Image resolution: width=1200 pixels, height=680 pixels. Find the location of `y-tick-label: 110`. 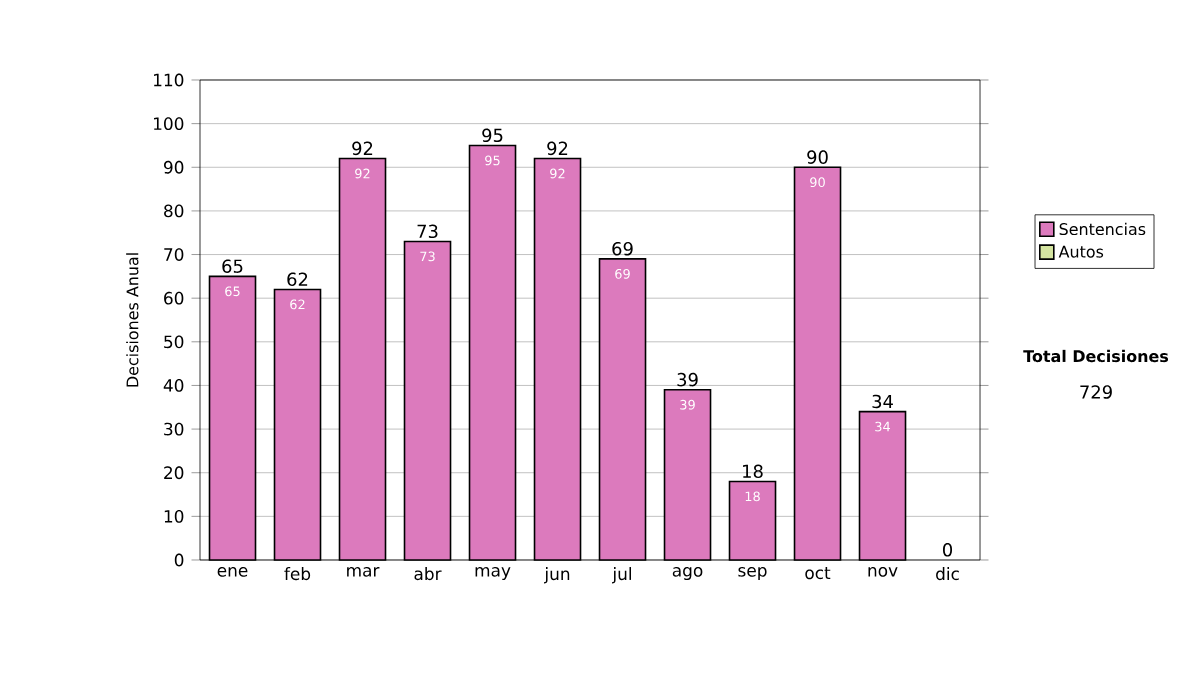

y-tick-label: 110 is located at coordinates (169, 80).